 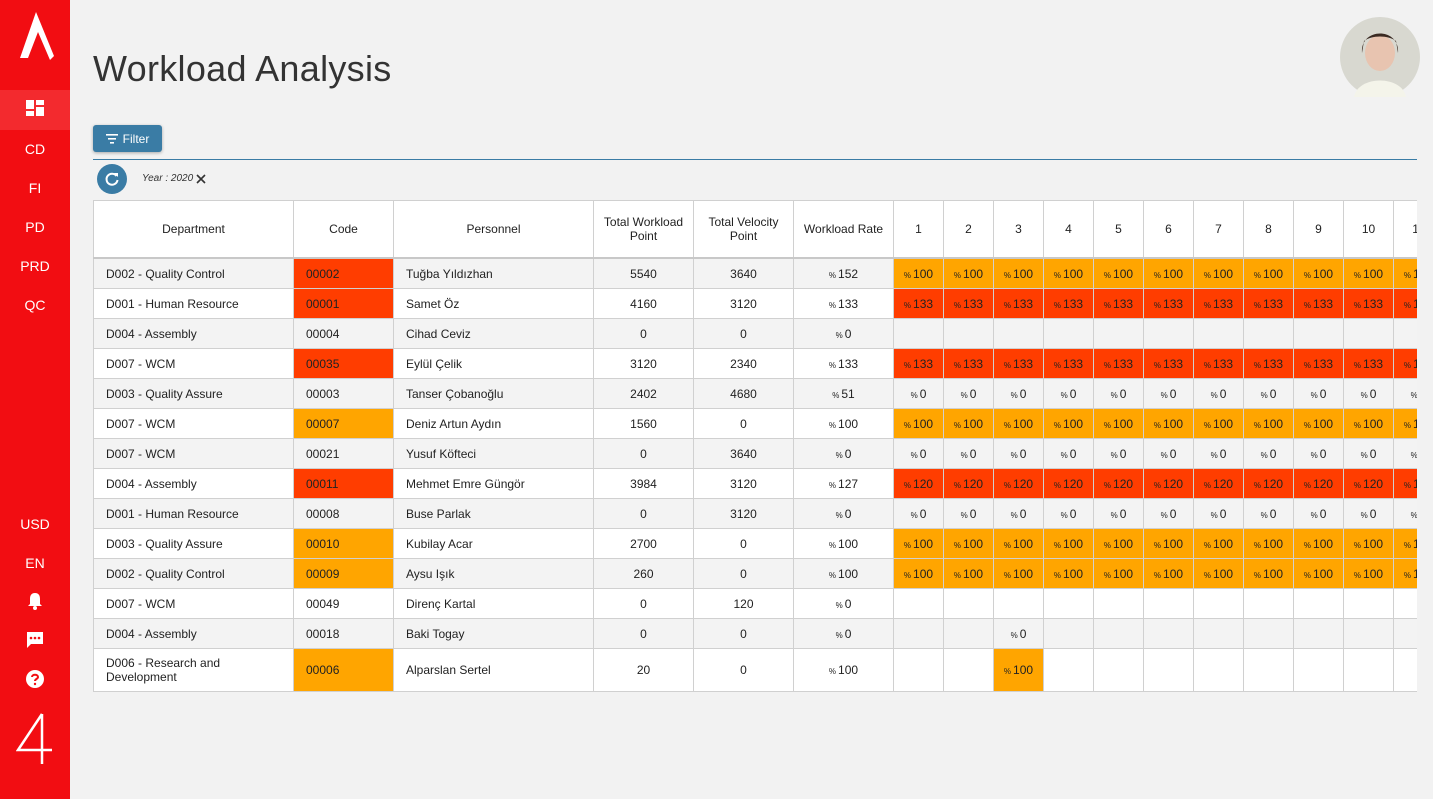 I want to click on table-row: D007 - WCM 00049 Direnç Kartal 0 120% 0, so click(x=755, y=603).